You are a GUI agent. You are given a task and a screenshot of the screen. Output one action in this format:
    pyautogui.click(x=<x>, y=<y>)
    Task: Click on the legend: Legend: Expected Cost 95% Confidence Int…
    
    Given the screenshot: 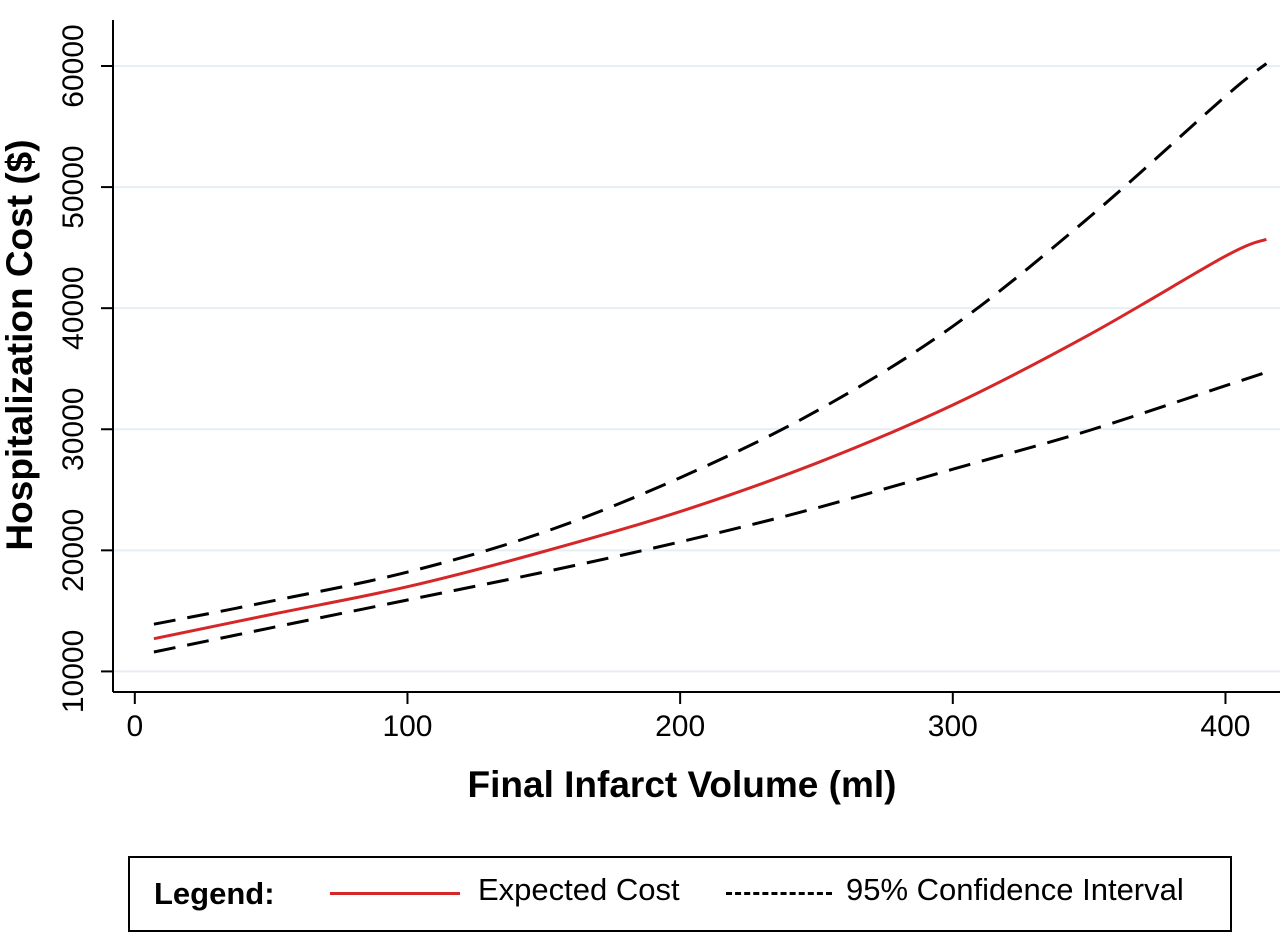 What is the action you would take?
    pyautogui.click(x=680, y=894)
    